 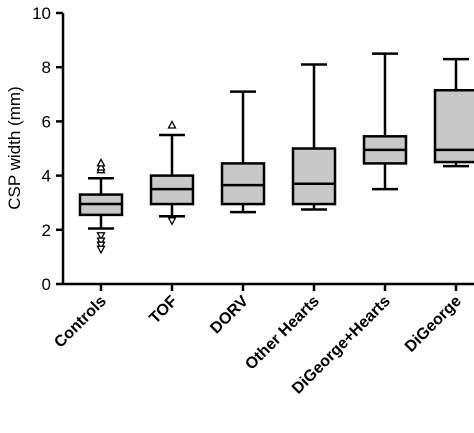 What do you see at coordinates (172, 173) in the screenshot?
I see `box-tof` at bounding box center [172, 173].